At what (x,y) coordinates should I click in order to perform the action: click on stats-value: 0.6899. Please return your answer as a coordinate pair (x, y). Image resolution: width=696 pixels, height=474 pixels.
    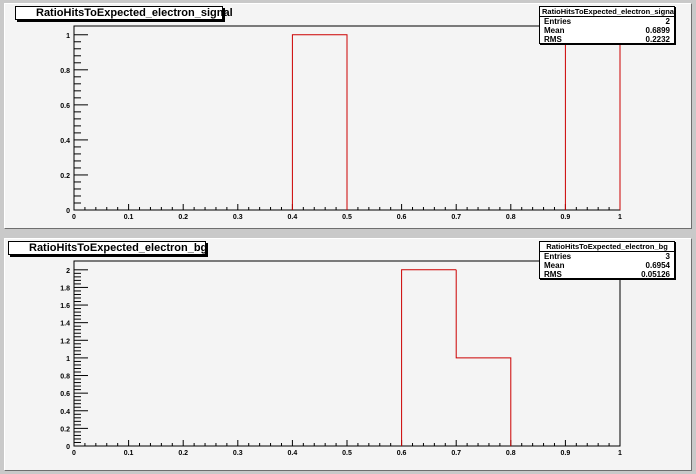
    Looking at the image, I should click on (657, 30).